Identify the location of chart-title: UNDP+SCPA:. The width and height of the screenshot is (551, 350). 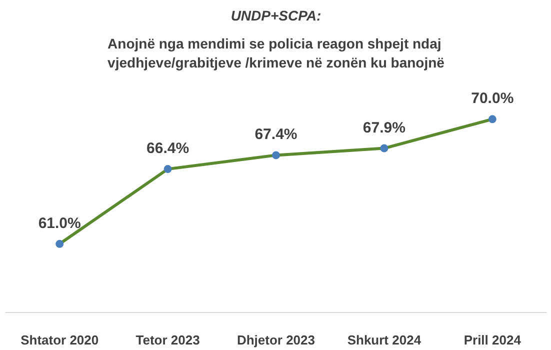
(276, 16).